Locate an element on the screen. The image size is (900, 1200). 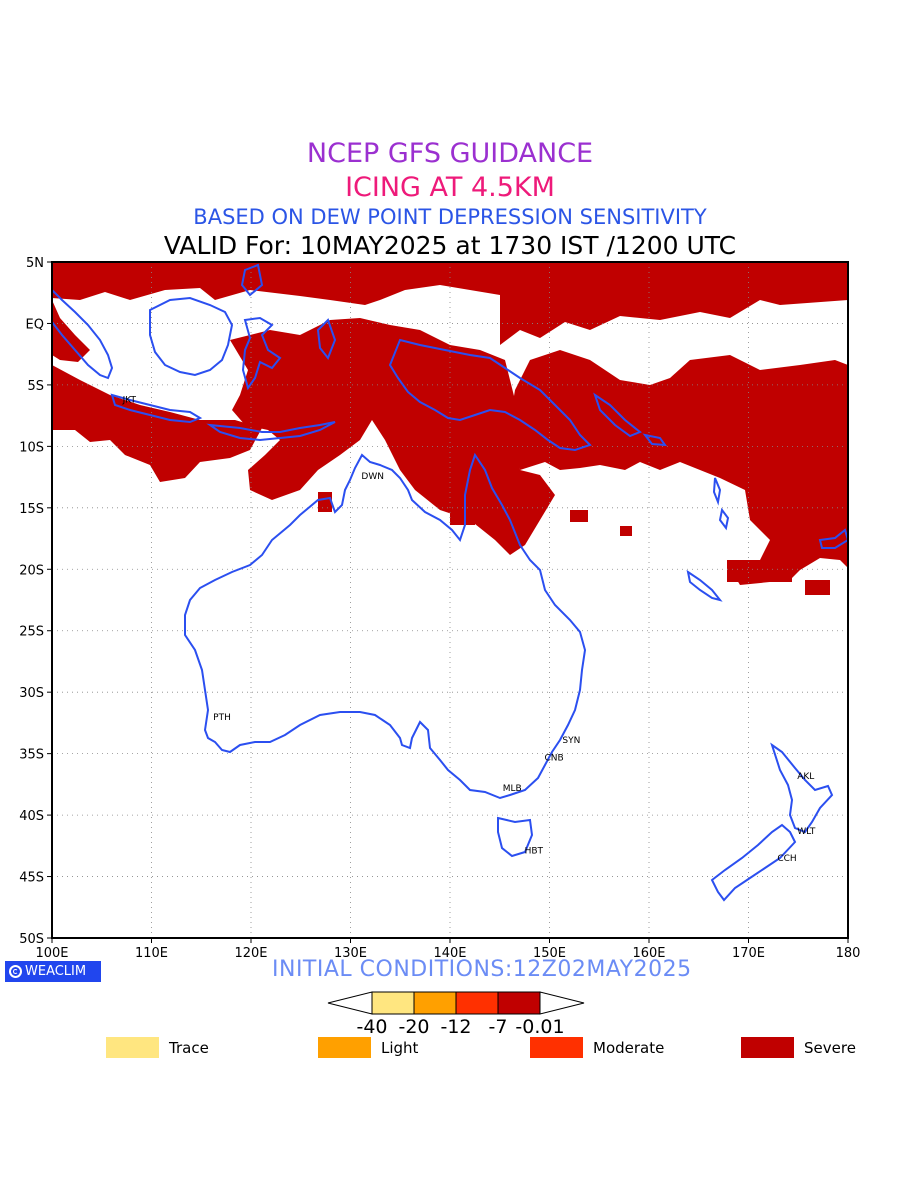
lon-tick-label: 160E is located at coordinates (648, 953).